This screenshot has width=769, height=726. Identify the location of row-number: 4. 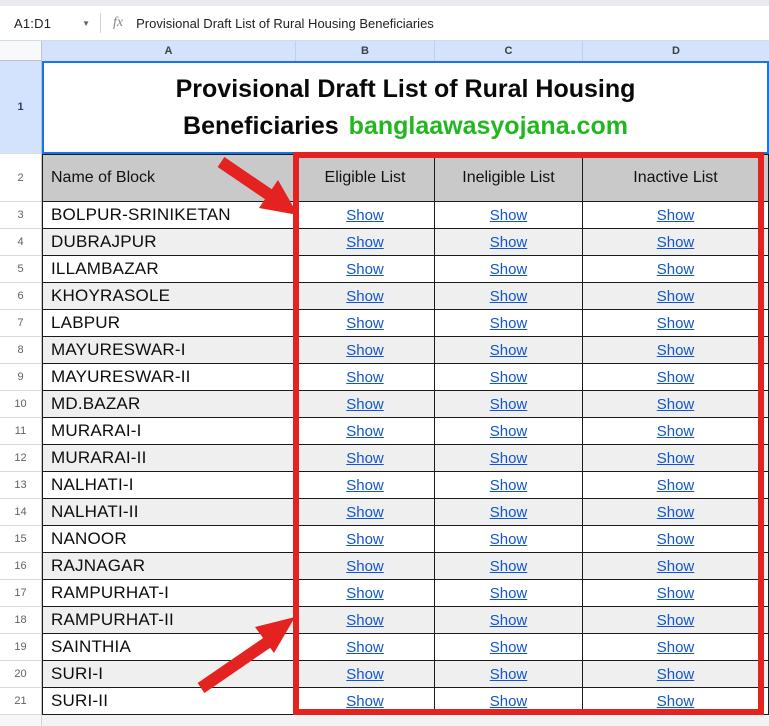
(21, 242).